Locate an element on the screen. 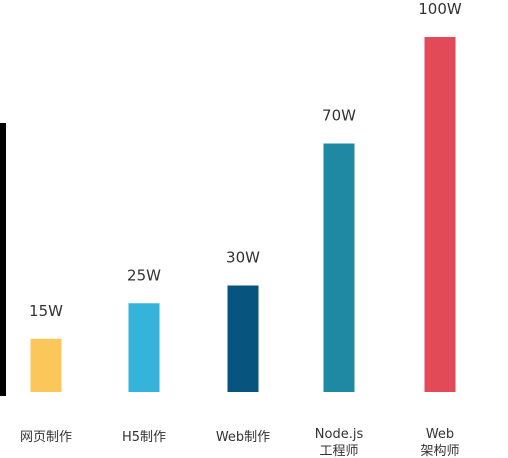 The height and width of the screenshot is (458, 508). value-label-1: 25W is located at coordinates (144, 275).